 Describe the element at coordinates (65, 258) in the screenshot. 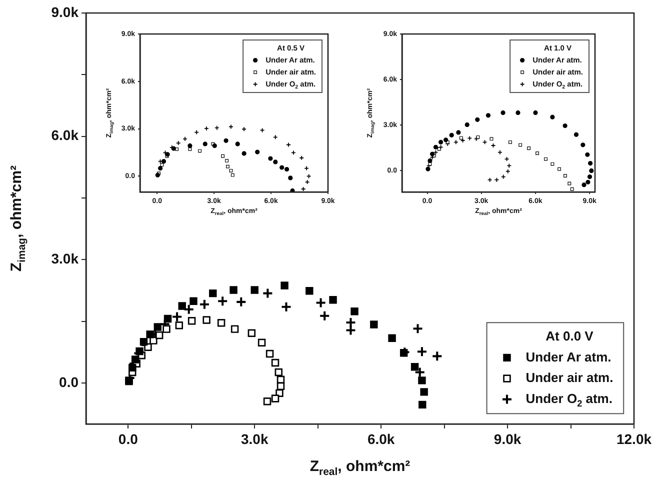

I see `y-tick-label: 3.0k` at that location.